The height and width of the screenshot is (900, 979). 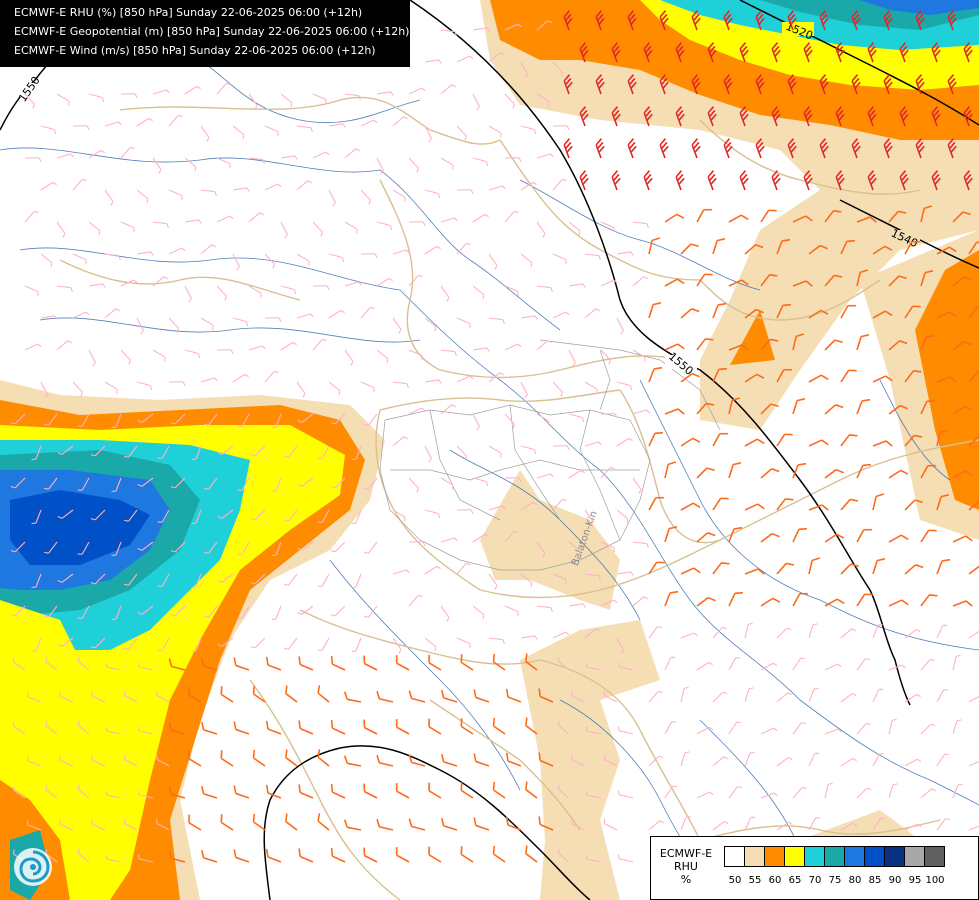 What do you see at coordinates (874, 856) in the screenshot?
I see `legend-swatch` at bounding box center [874, 856].